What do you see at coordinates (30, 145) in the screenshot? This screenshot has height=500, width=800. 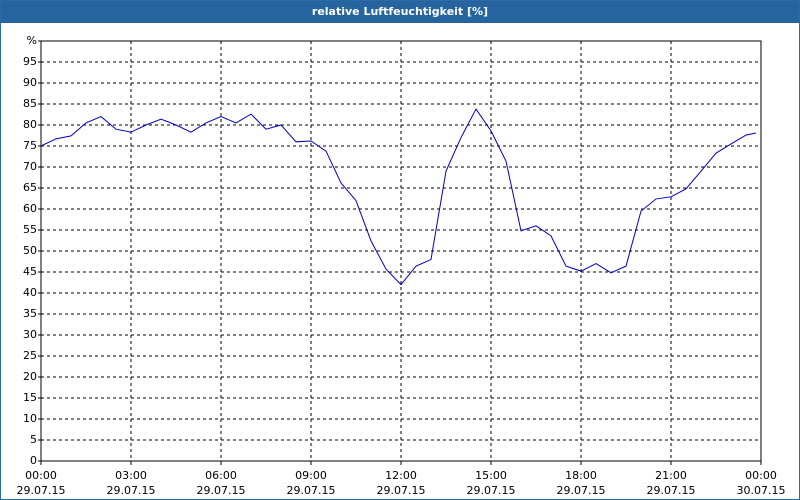 I see `y-tick-label: 75` at bounding box center [30, 145].